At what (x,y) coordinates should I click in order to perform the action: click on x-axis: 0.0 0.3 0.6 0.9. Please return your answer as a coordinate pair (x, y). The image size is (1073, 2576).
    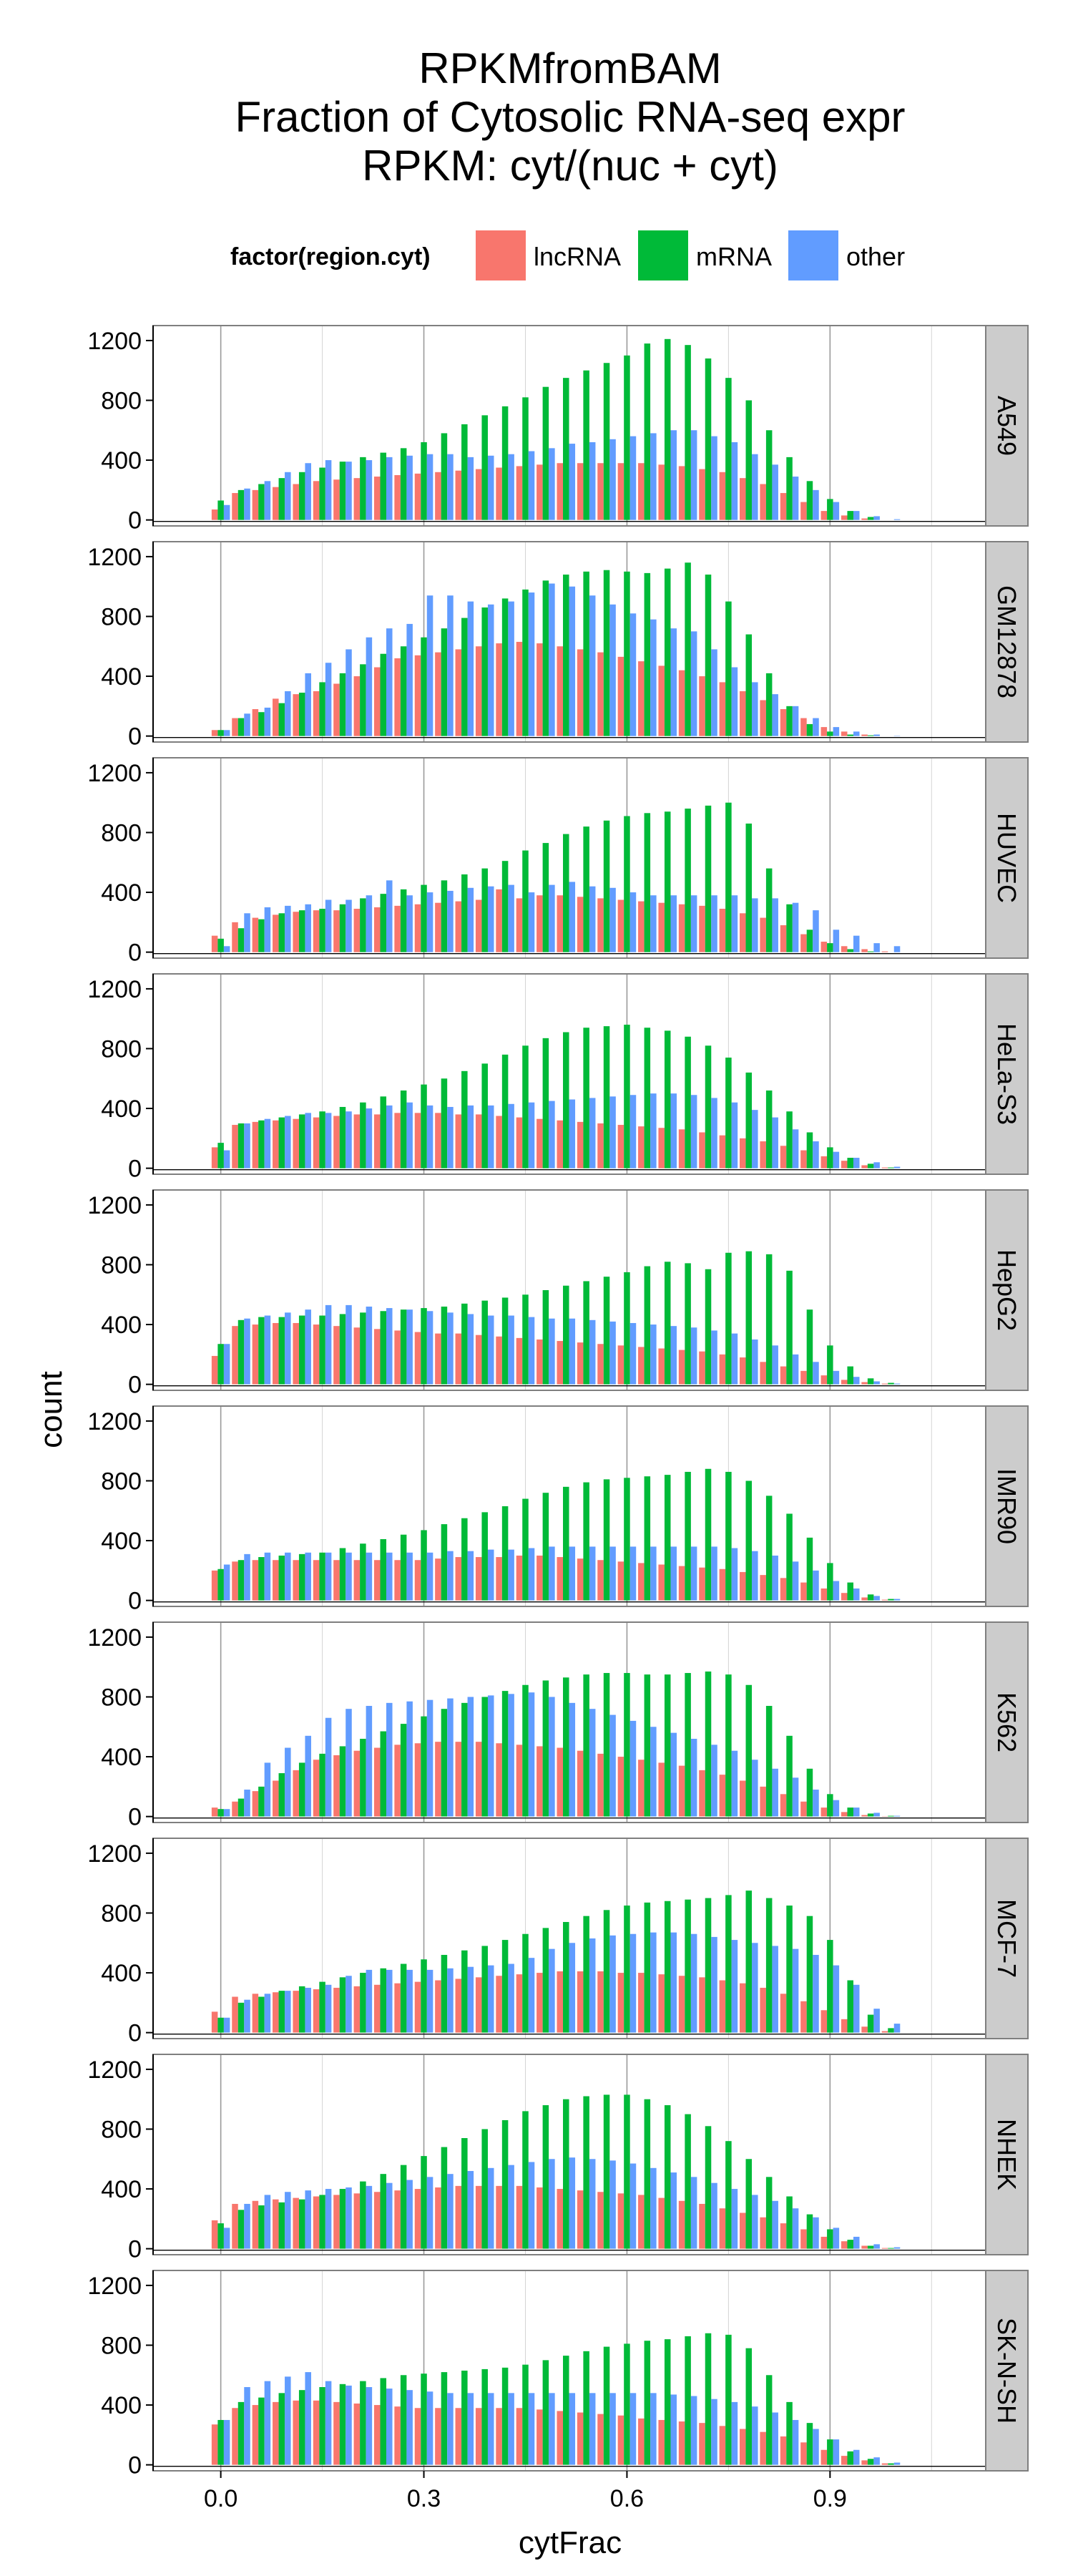
    Looking at the image, I should click on (525, 2491).